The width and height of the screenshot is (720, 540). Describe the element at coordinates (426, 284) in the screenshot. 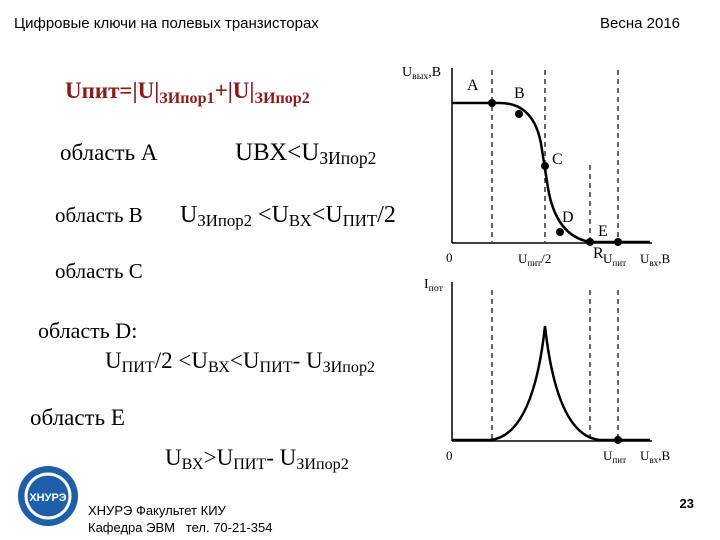

I see `text-part: I` at that location.